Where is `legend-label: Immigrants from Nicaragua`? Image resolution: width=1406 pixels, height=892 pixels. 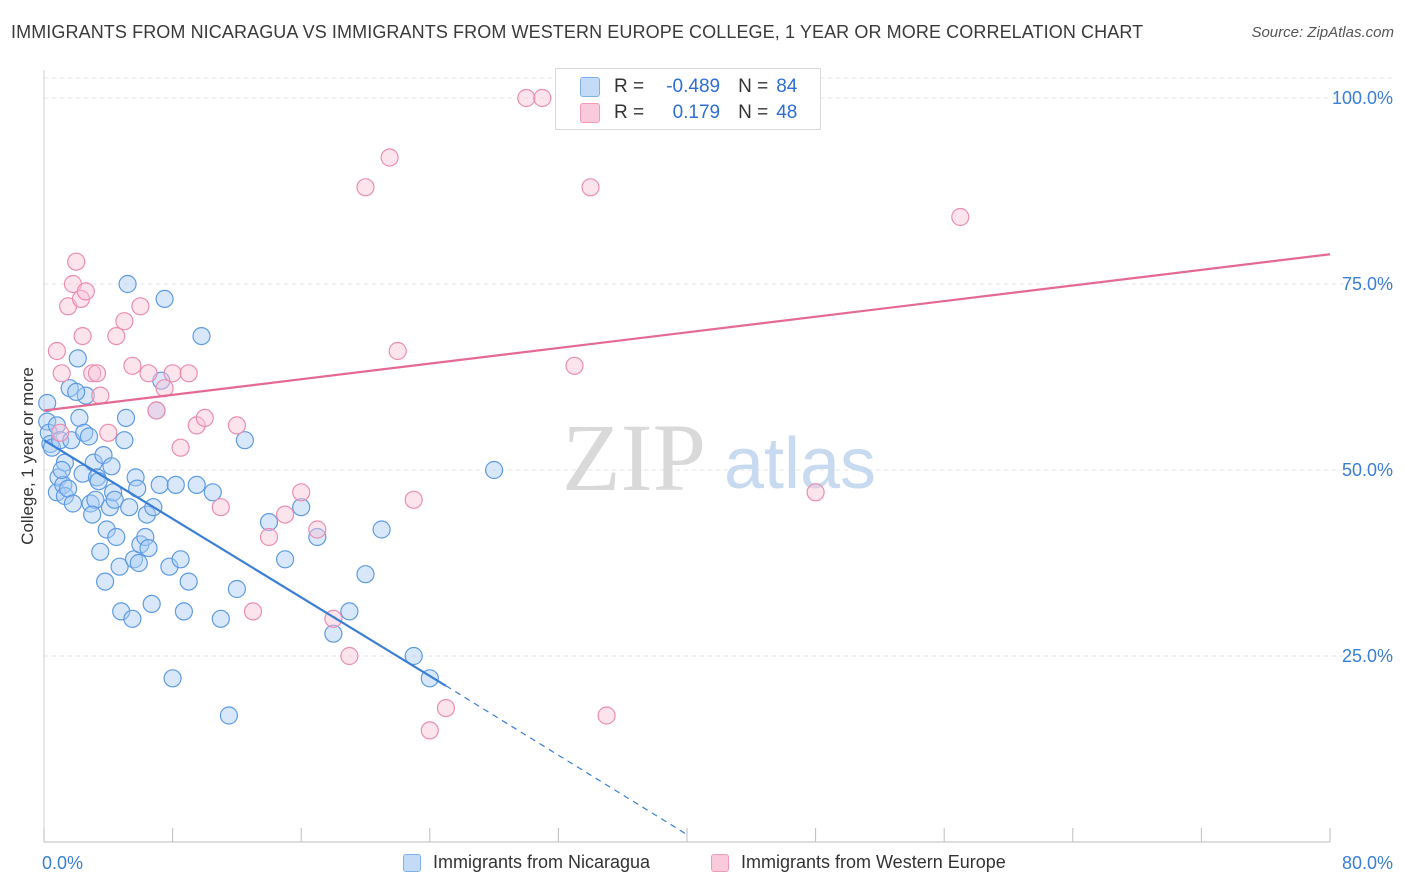
legend-label: Immigrants from Nicaragua is located at coordinates (542, 862).